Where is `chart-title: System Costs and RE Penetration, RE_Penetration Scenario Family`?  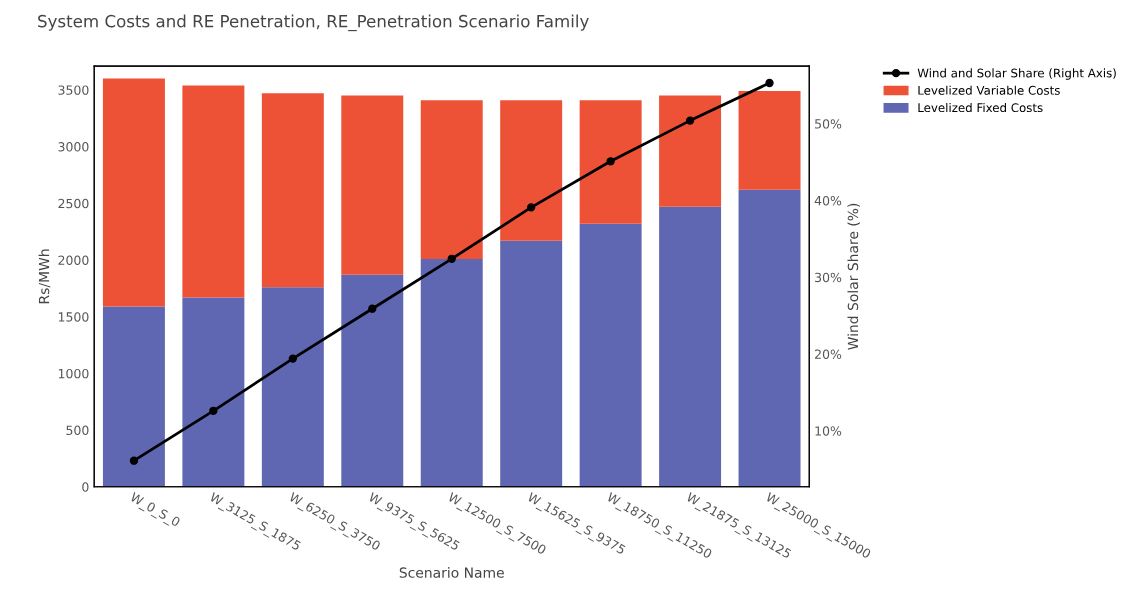
chart-title: System Costs and RE Penetration, RE_Penetration Scenario Family is located at coordinates (313, 23).